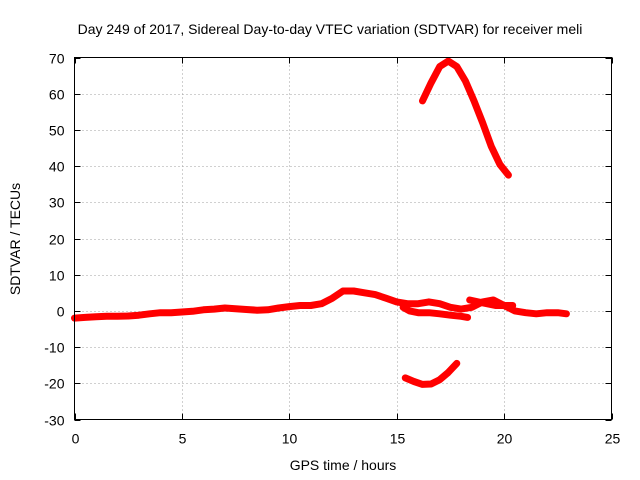  I want to click on x-axis-label: GPS time / hours, so click(343, 465).